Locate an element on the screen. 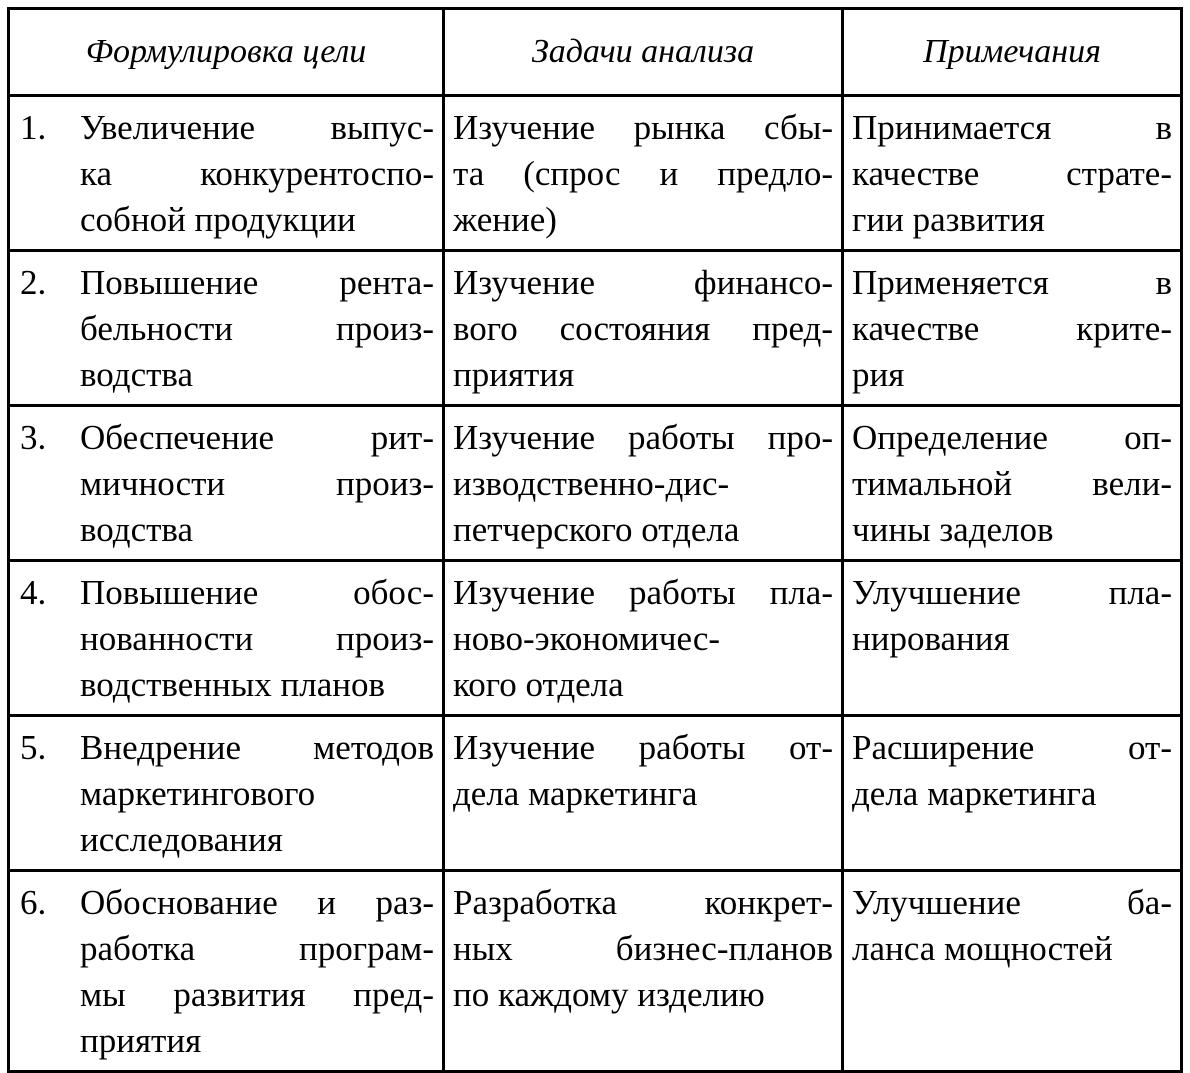 This screenshot has height=1073, width=1190. note-cell: Улучшение пла-нирования is located at coordinates (1012, 638).